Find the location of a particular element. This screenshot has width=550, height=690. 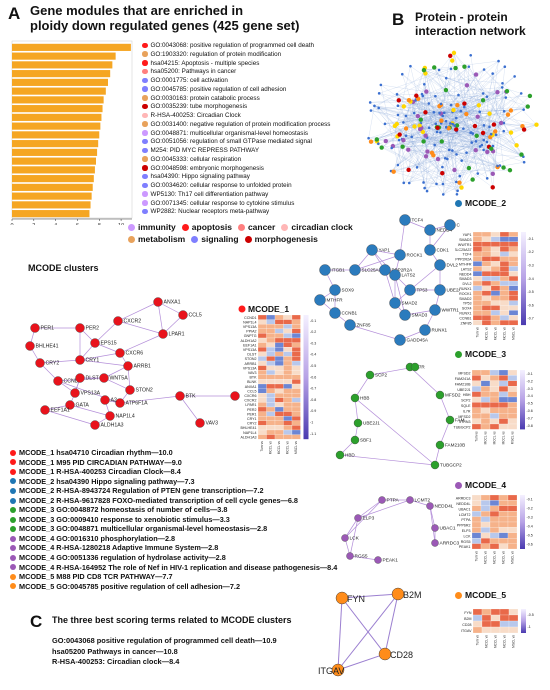

colorbar-tick-label: -0.5 is located at coordinates (530, 404).